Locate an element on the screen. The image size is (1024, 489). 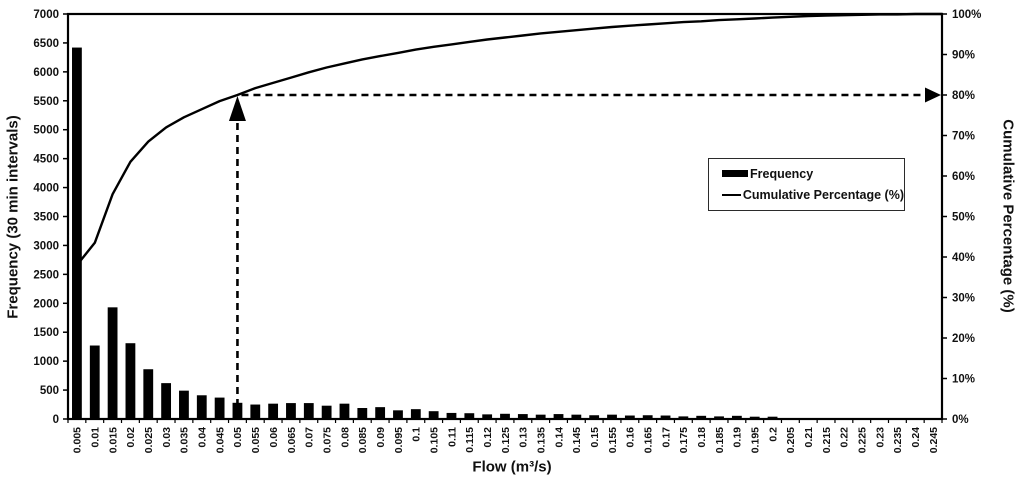
x-tick-label: 0.17 is located at coordinates (666, 437).